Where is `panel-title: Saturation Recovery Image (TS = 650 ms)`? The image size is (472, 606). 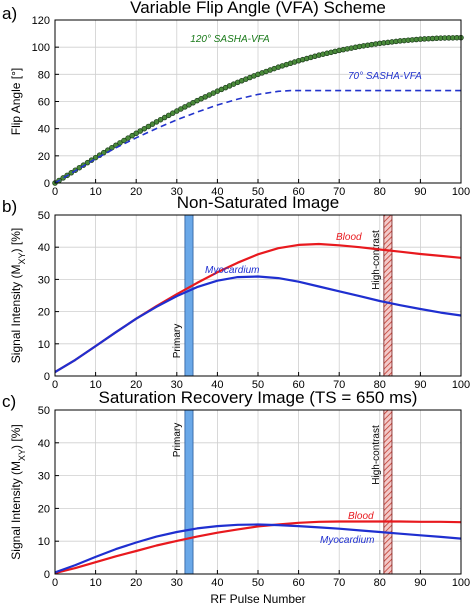
panel-title: Saturation Recovery Image (TS = 650 ms) is located at coordinates (258, 397).